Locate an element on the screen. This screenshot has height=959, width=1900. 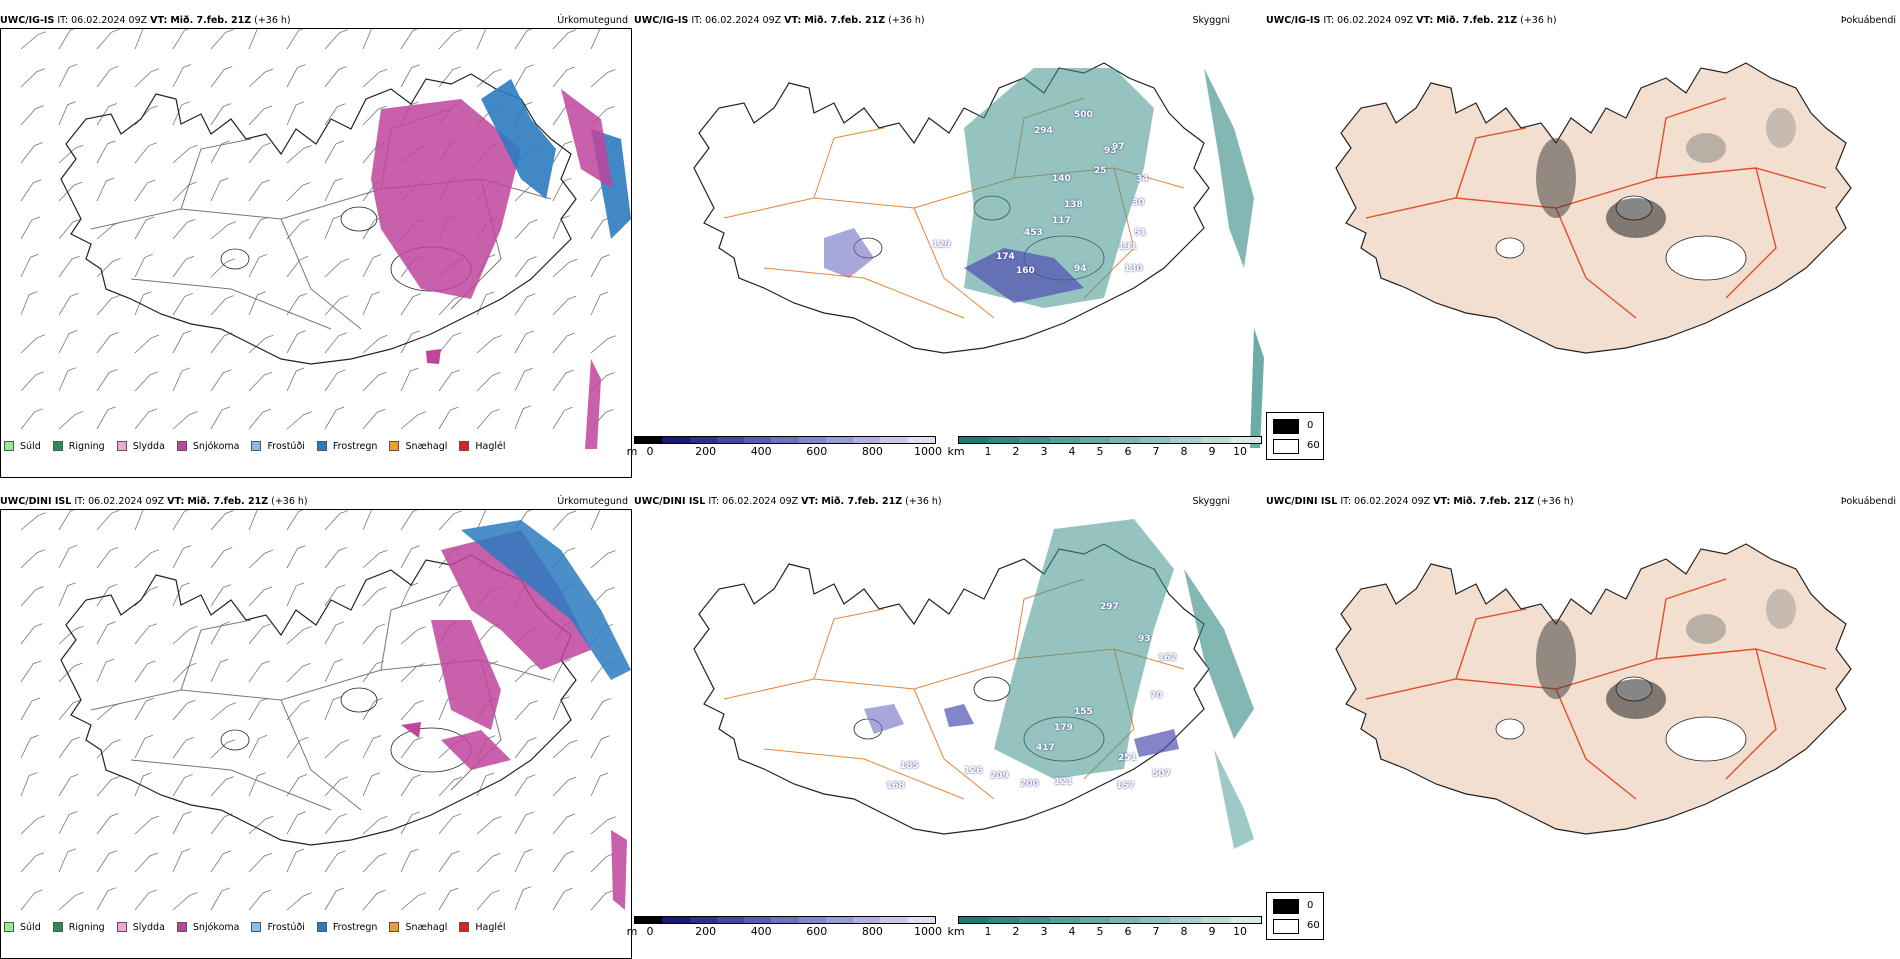
ceiling-value-label: 417 is located at coordinates (1045, 748).